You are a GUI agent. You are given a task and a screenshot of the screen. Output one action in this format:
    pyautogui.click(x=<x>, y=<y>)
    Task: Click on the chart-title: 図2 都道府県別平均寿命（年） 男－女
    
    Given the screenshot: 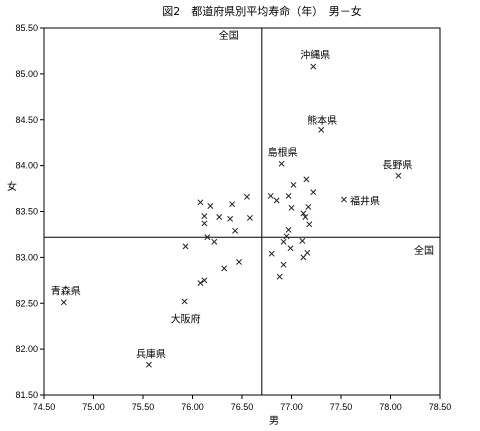 What is the action you would take?
    pyautogui.click(x=262, y=11)
    